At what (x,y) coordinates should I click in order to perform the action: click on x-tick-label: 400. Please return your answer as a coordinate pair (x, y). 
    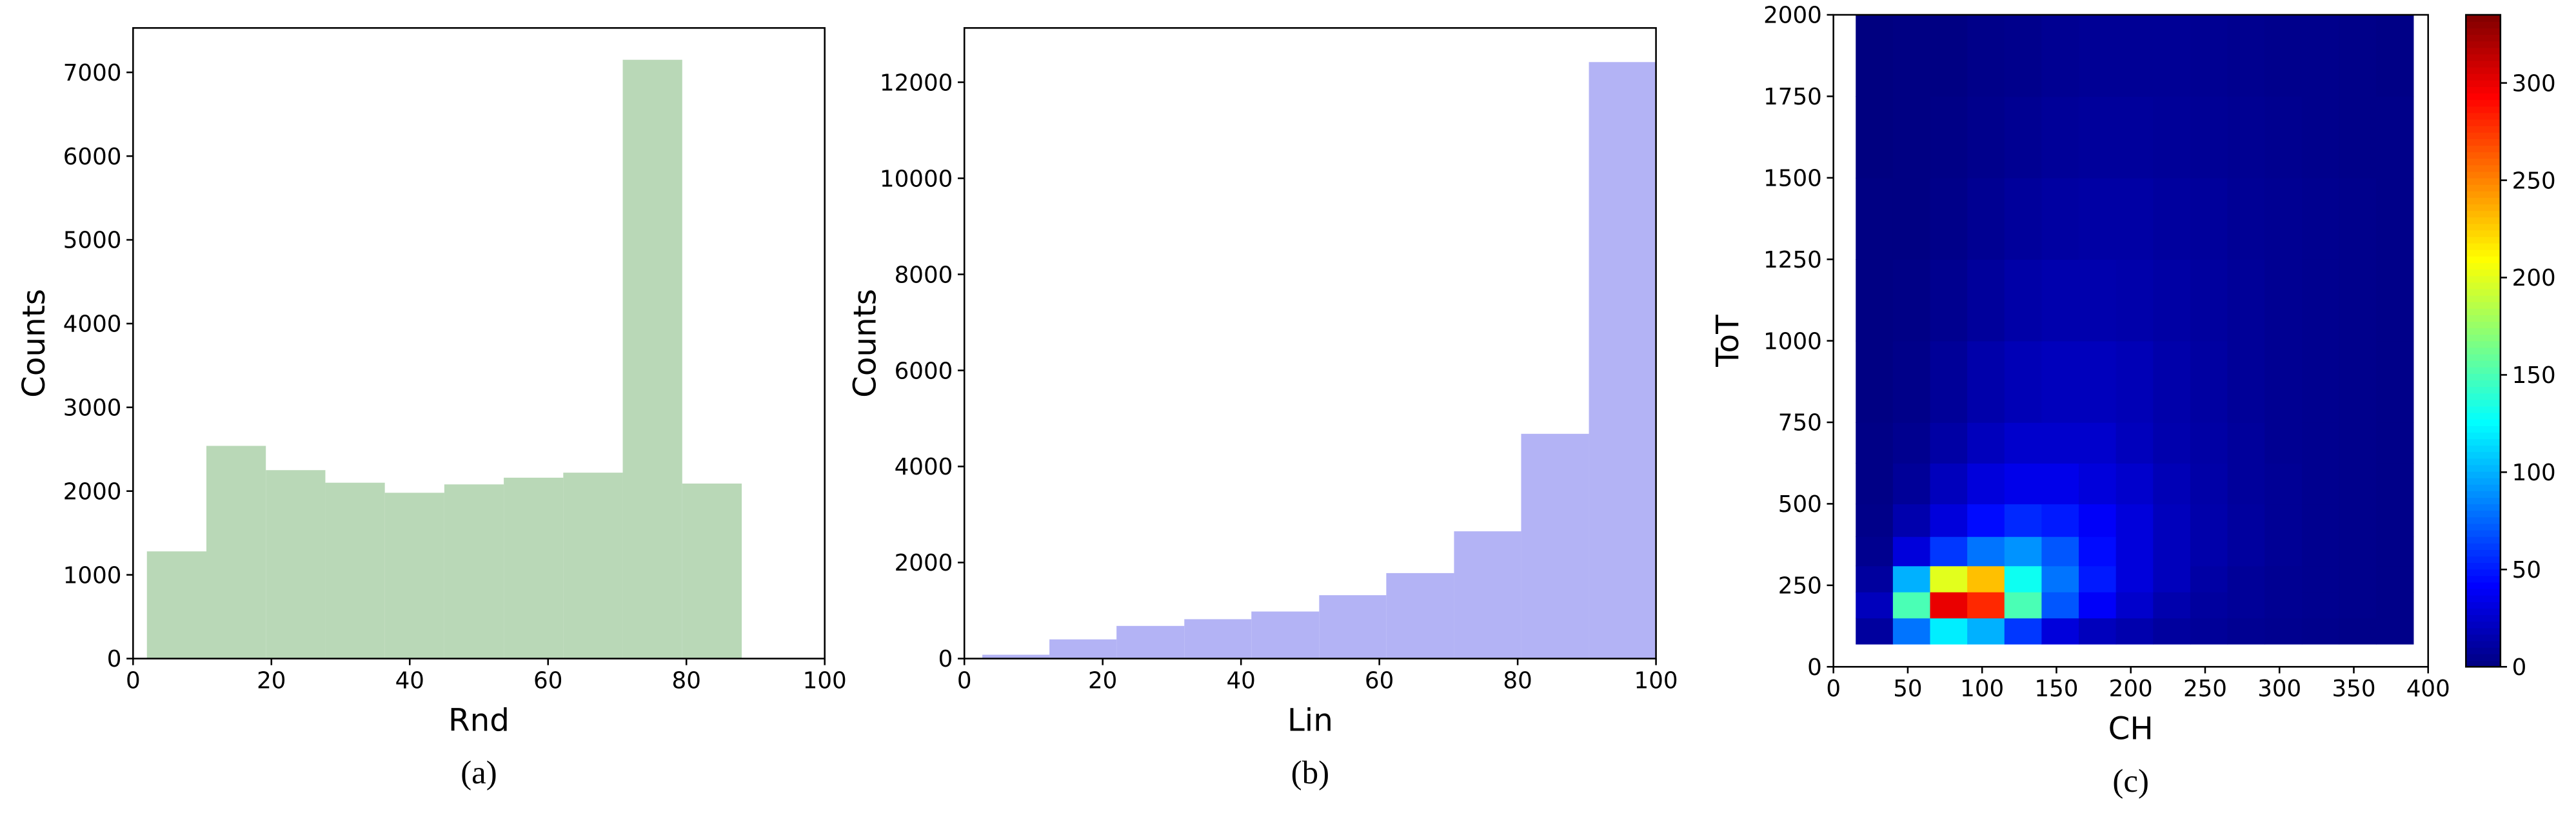
    Looking at the image, I should click on (2428, 689).